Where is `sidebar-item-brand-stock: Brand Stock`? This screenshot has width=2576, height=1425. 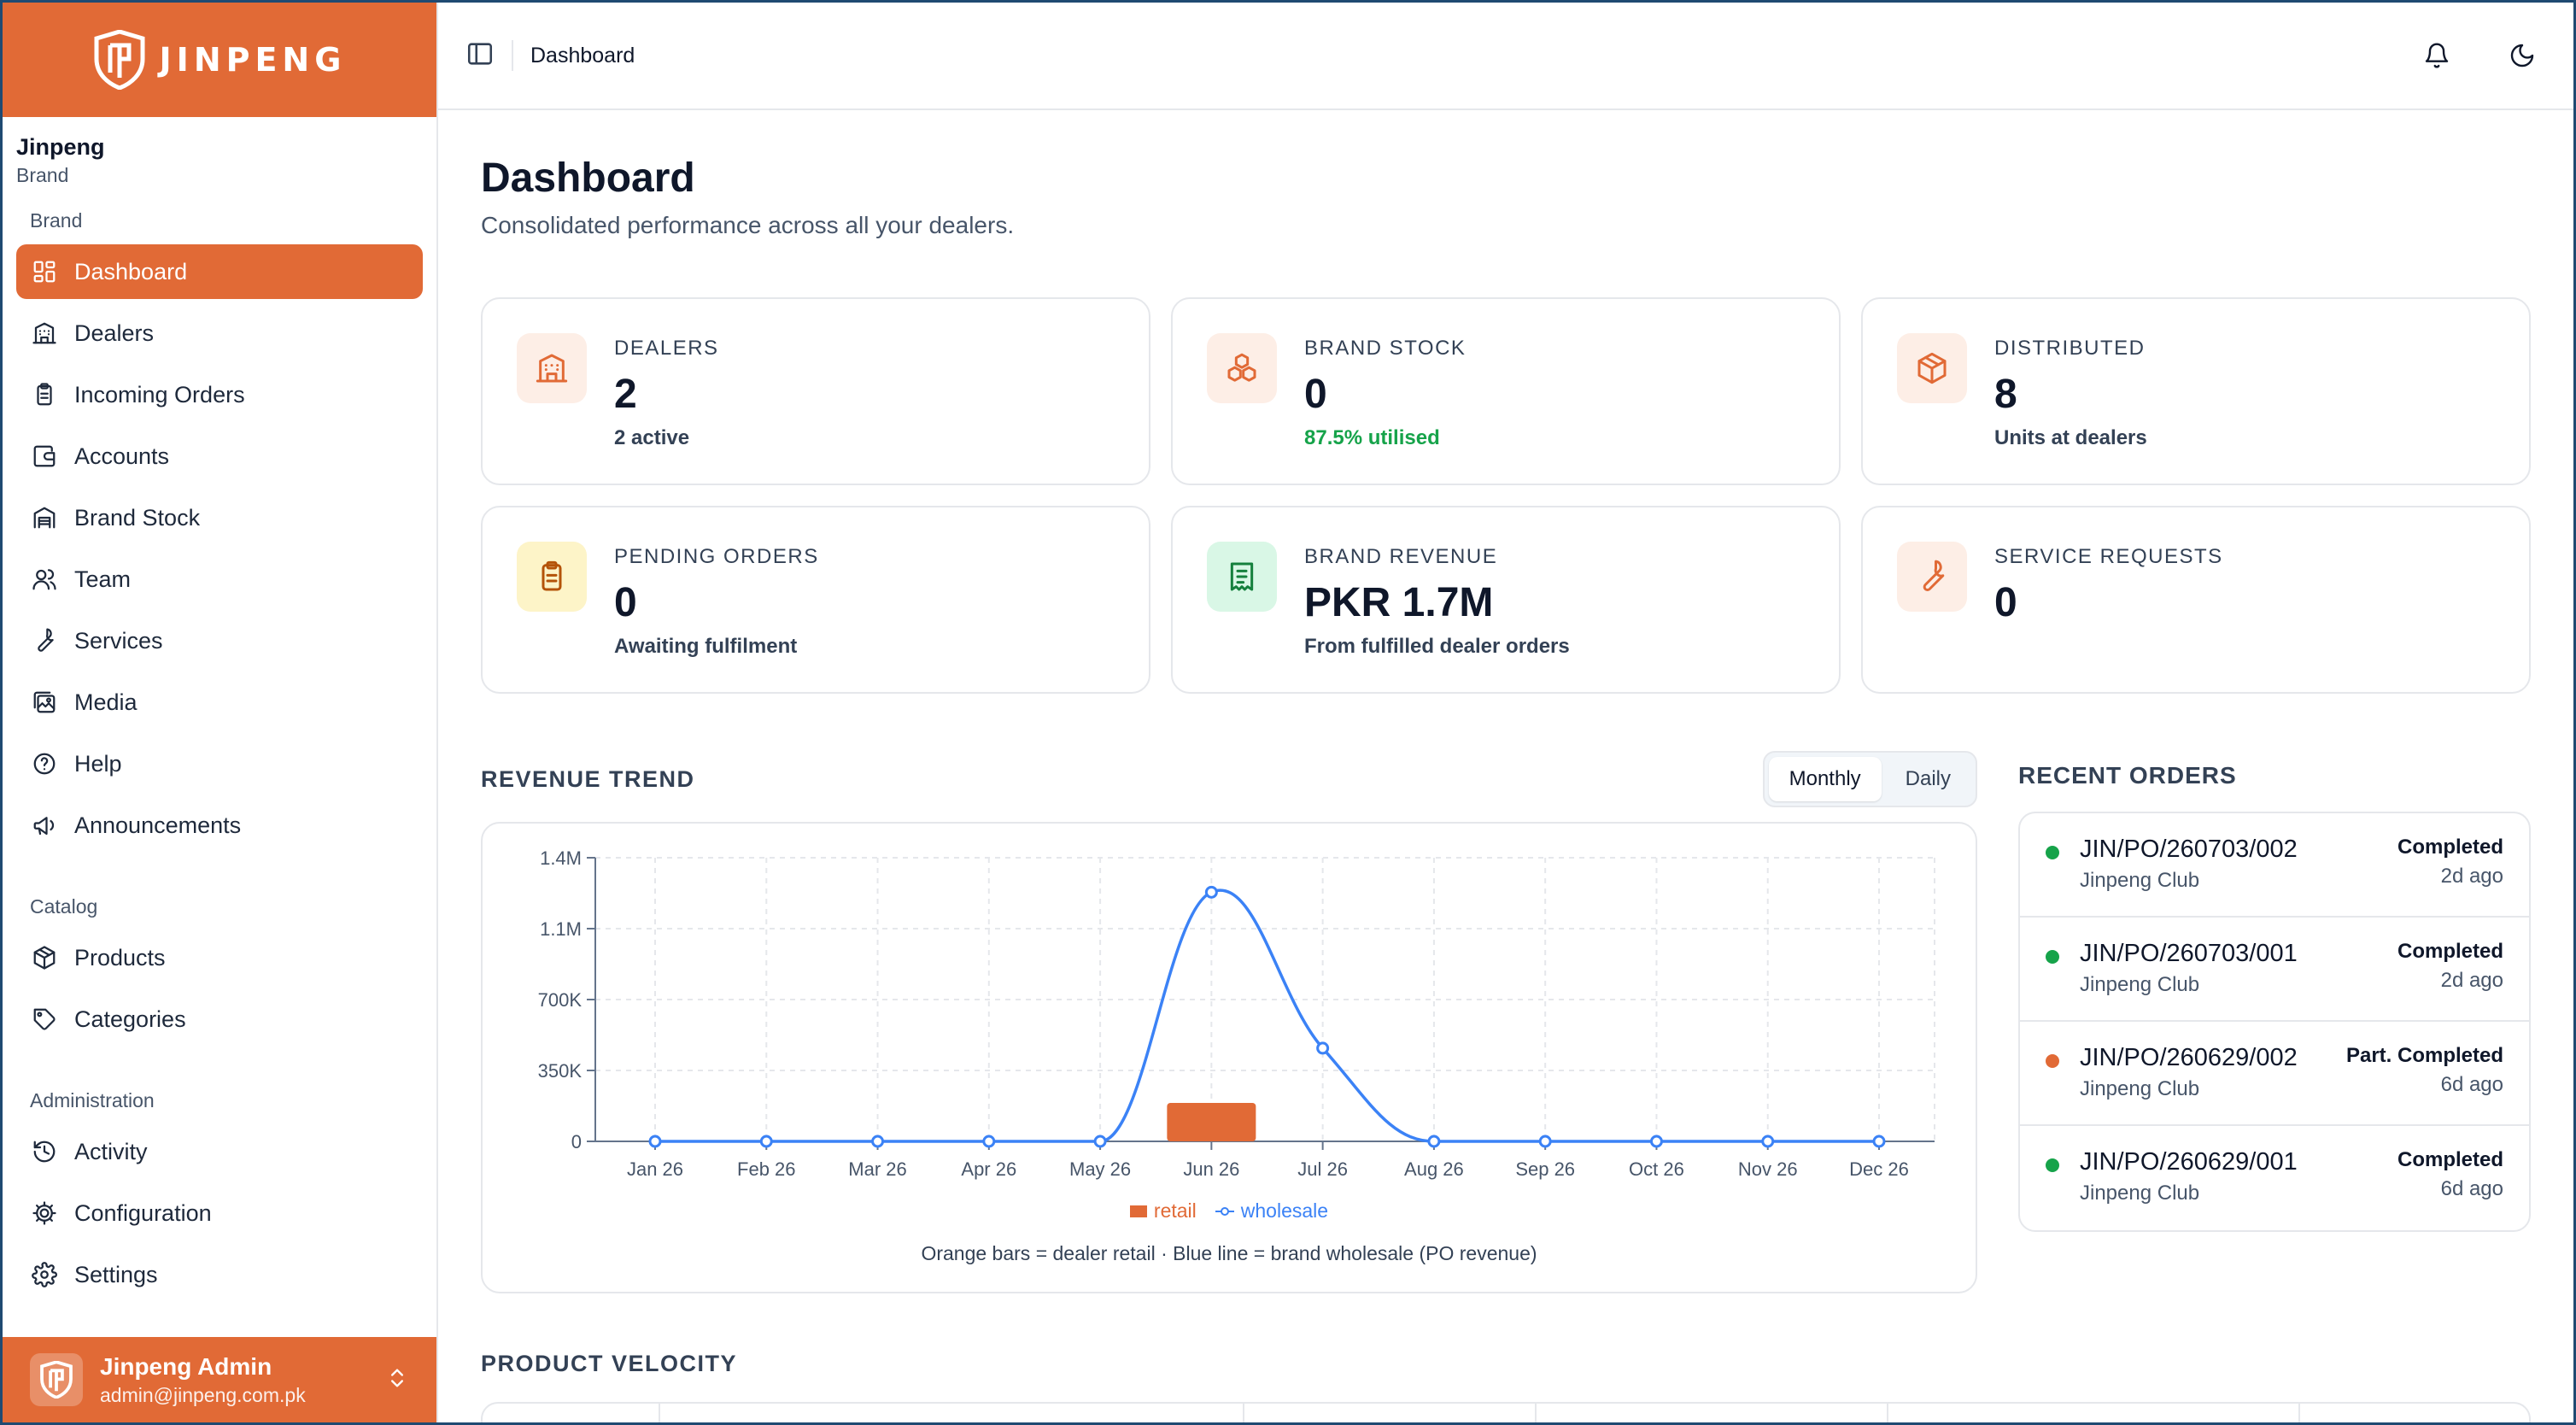 sidebar-item-brand-stock: Brand Stock is located at coordinates (219, 517).